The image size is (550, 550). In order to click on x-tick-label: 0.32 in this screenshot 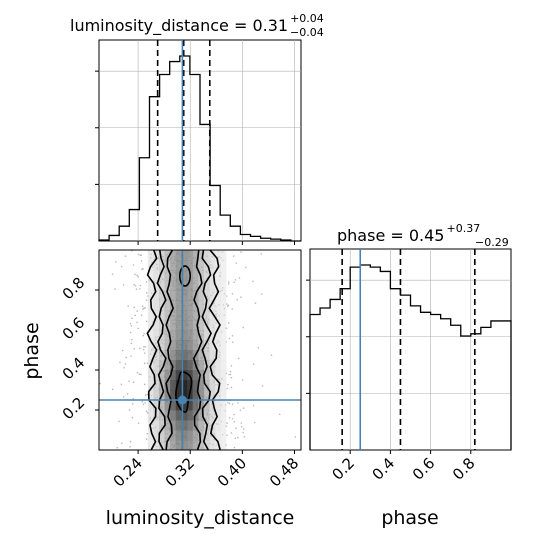, I will do `click(180, 472)`.